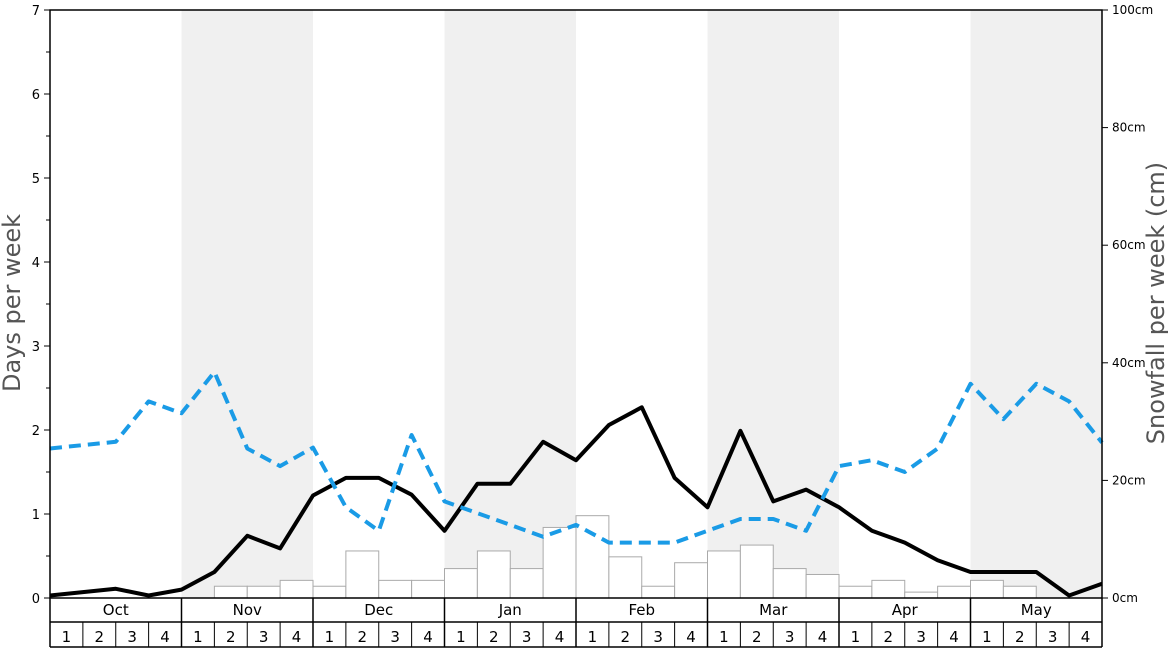 This screenshot has width=1168, height=648. What do you see at coordinates (13, 303) in the screenshot?
I see `left-axis-title: Days per week` at bounding box center [13, 303].